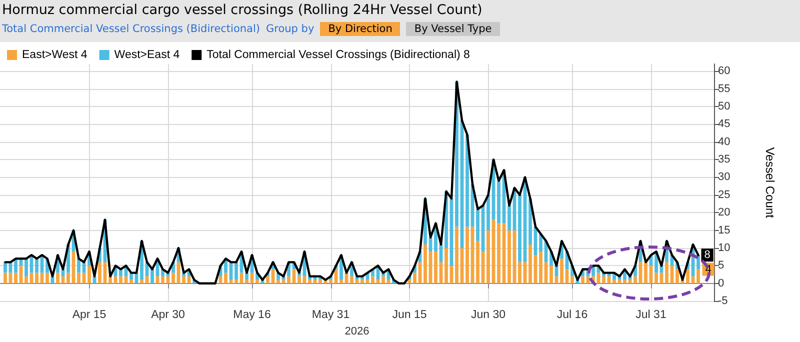 The width and height of the screenshot is (800, 342). What do you see at coordinates (651, 315) in the screenshot?
I see `x-tick-label: Jul 31` at bounding box center [651, 315].